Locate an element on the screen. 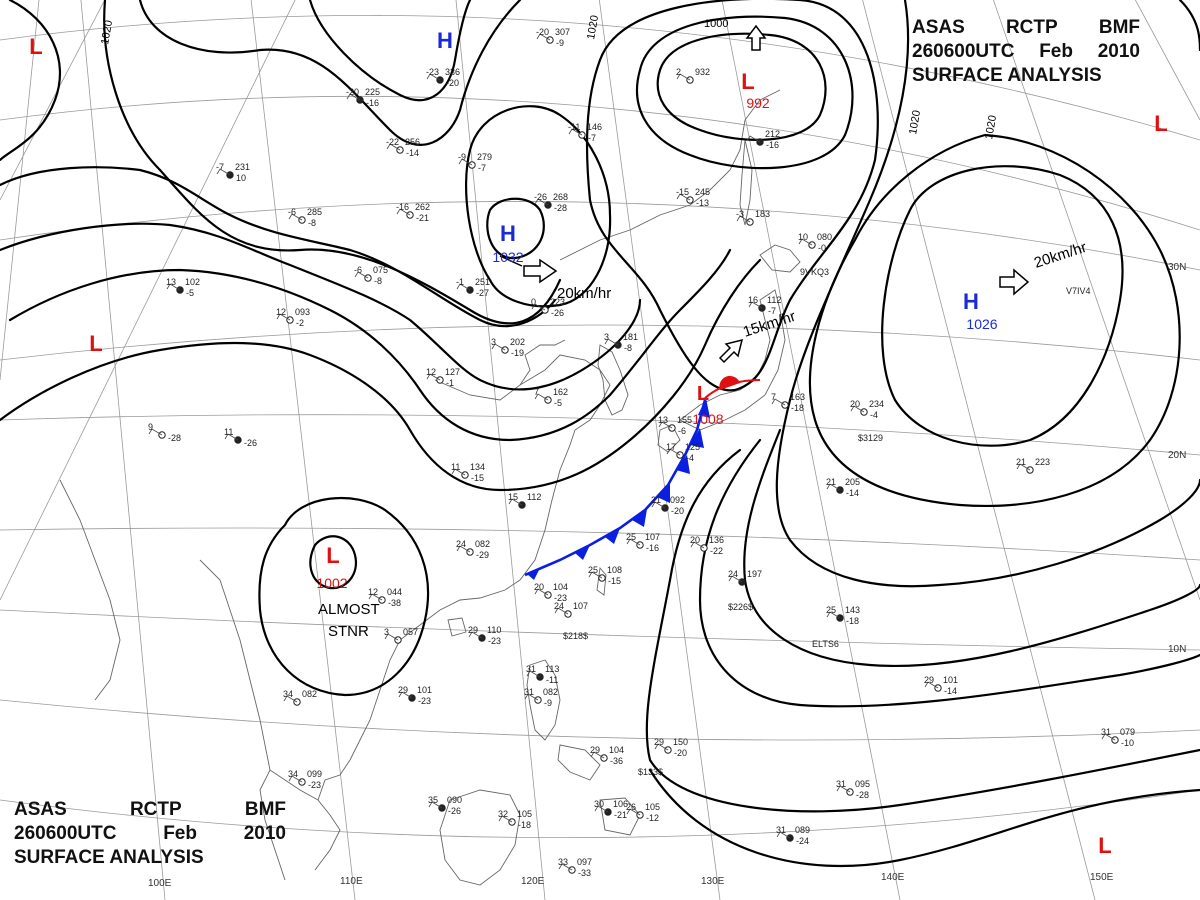 This screenshot has width=1200, height=900. visayas is located at coordinates (579, 762).